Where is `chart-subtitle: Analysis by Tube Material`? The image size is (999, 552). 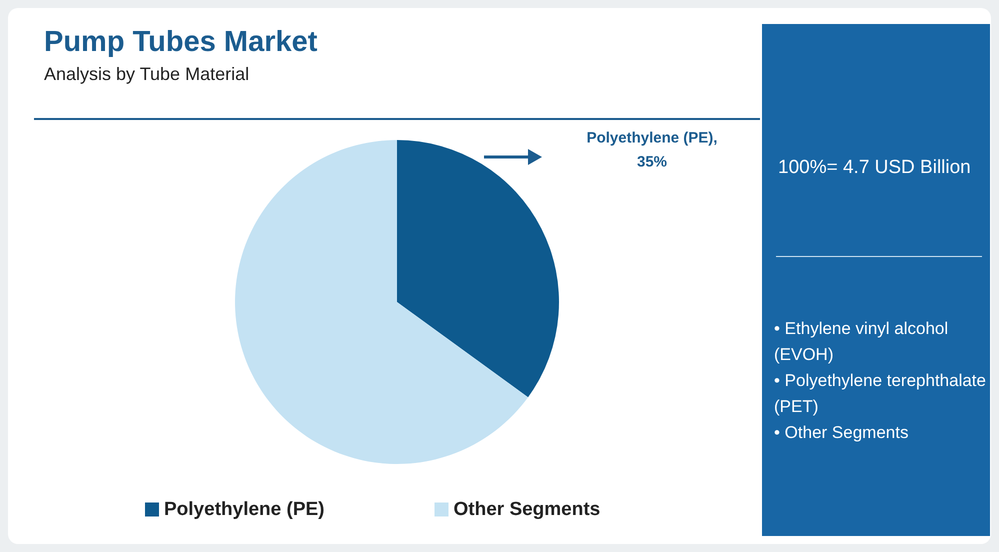 chart-subtitle: Analysis by Tube Material is located at coordinates (147, 74).